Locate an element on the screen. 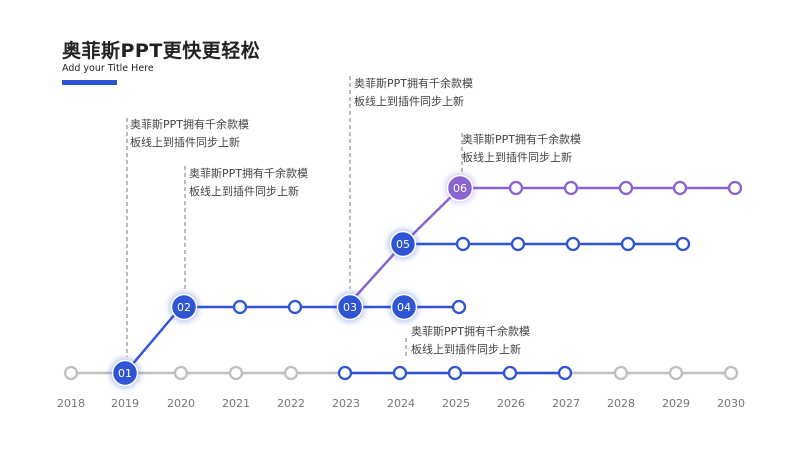 The image size is (800, 450). node-baseline-2023 is located at coordinates (345, 373).